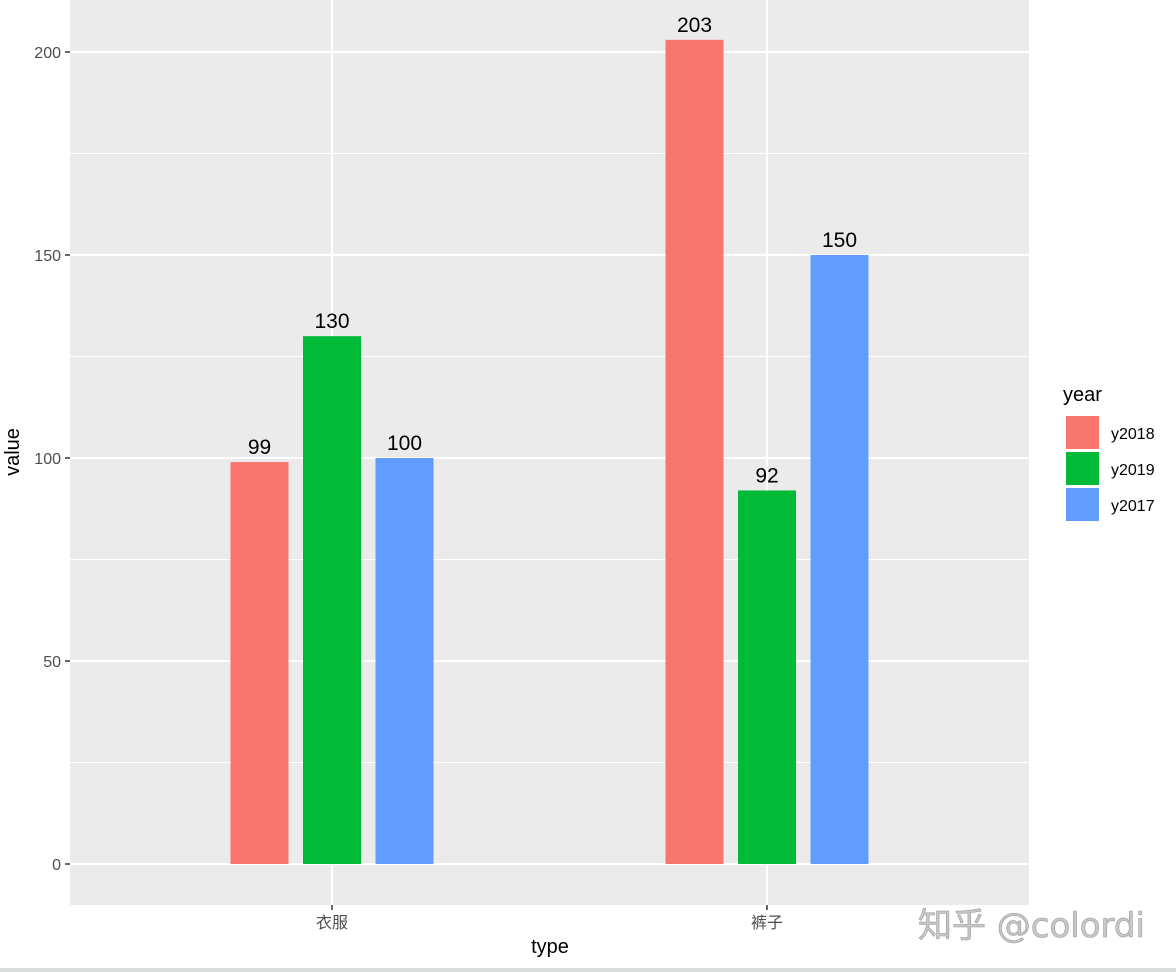 The height and width of the screenshot is (972, 1176). I want to click on bar-value-label: 130, so click(331, 321).